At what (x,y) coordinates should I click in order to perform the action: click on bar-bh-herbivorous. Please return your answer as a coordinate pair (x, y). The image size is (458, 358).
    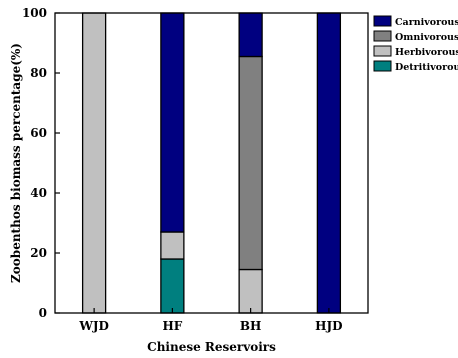
    Looking at the image, I should click on (250, 291).